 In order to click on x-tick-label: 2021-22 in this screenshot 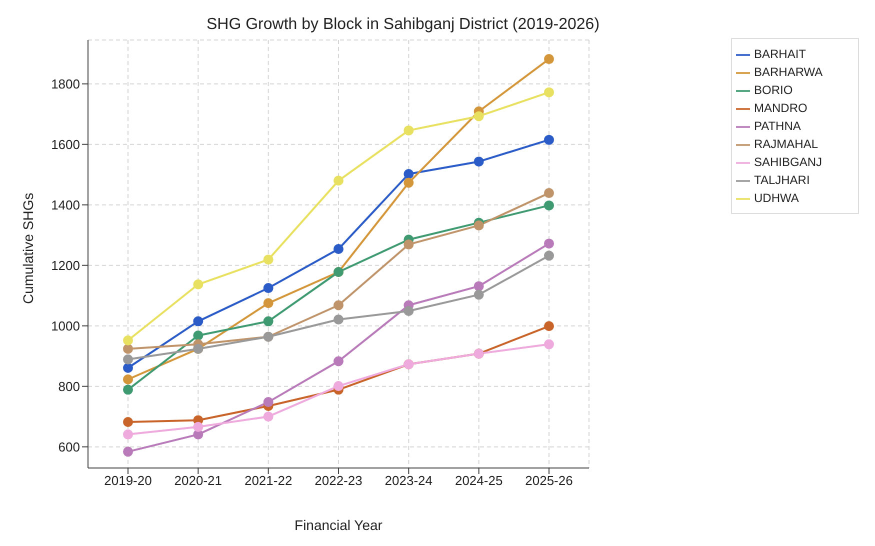, I will do `click(268, 480)`.